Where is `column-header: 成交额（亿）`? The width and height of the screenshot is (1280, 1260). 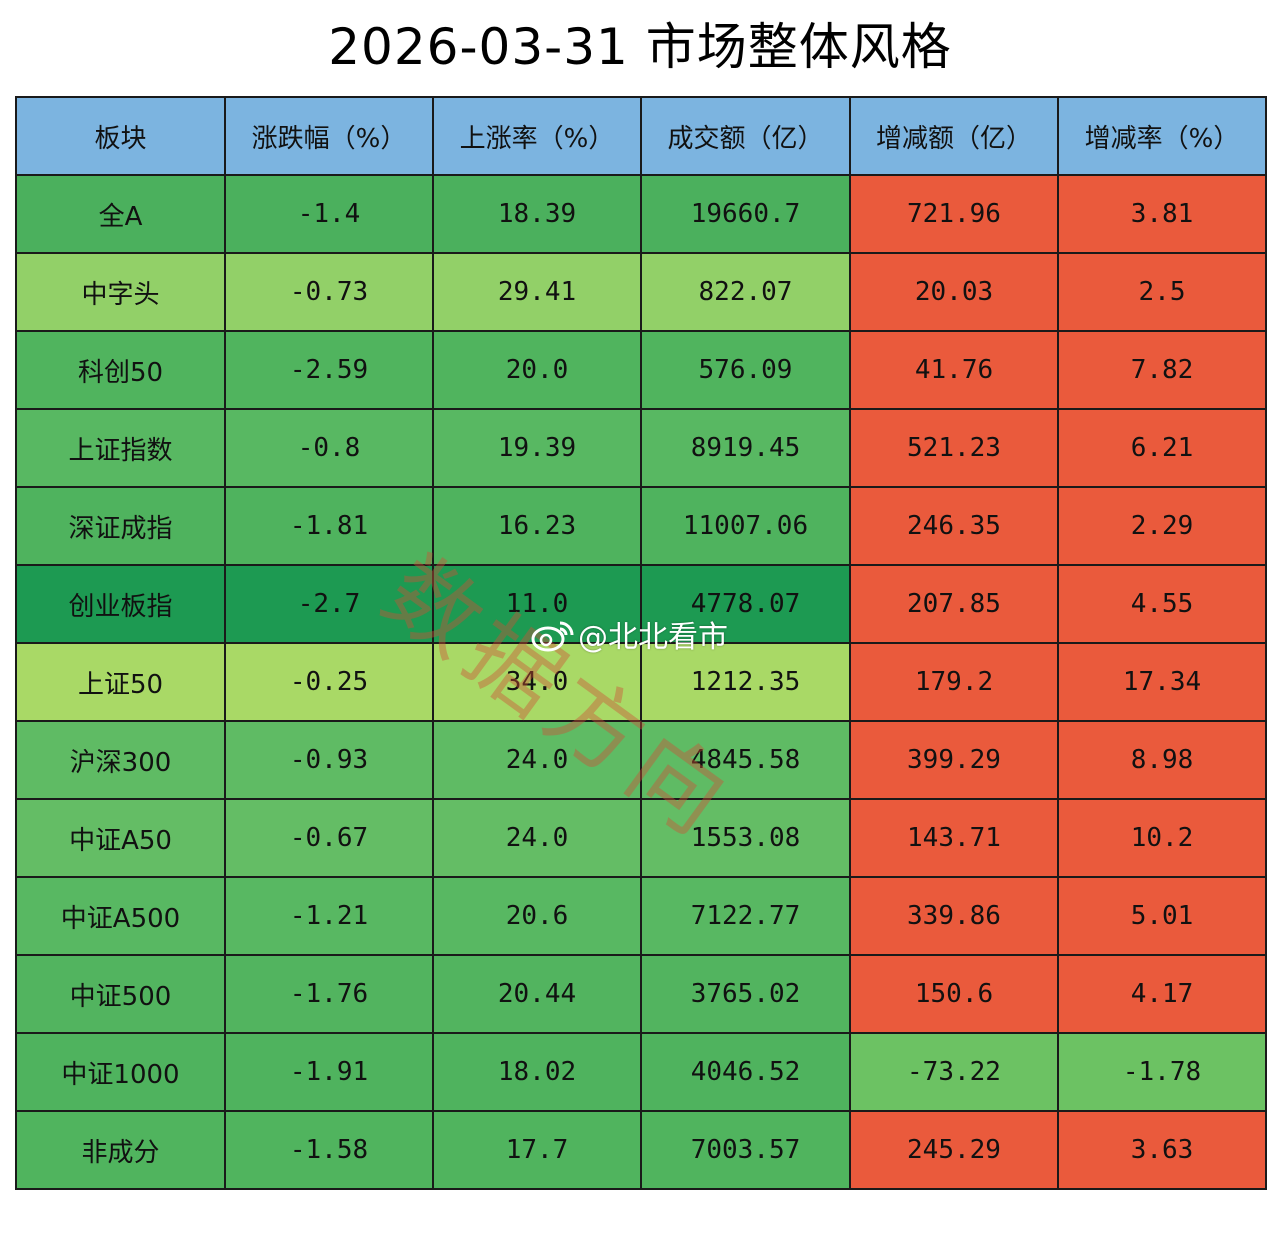
column-header: 成交额（亿） is located at coordinates (745, 136).